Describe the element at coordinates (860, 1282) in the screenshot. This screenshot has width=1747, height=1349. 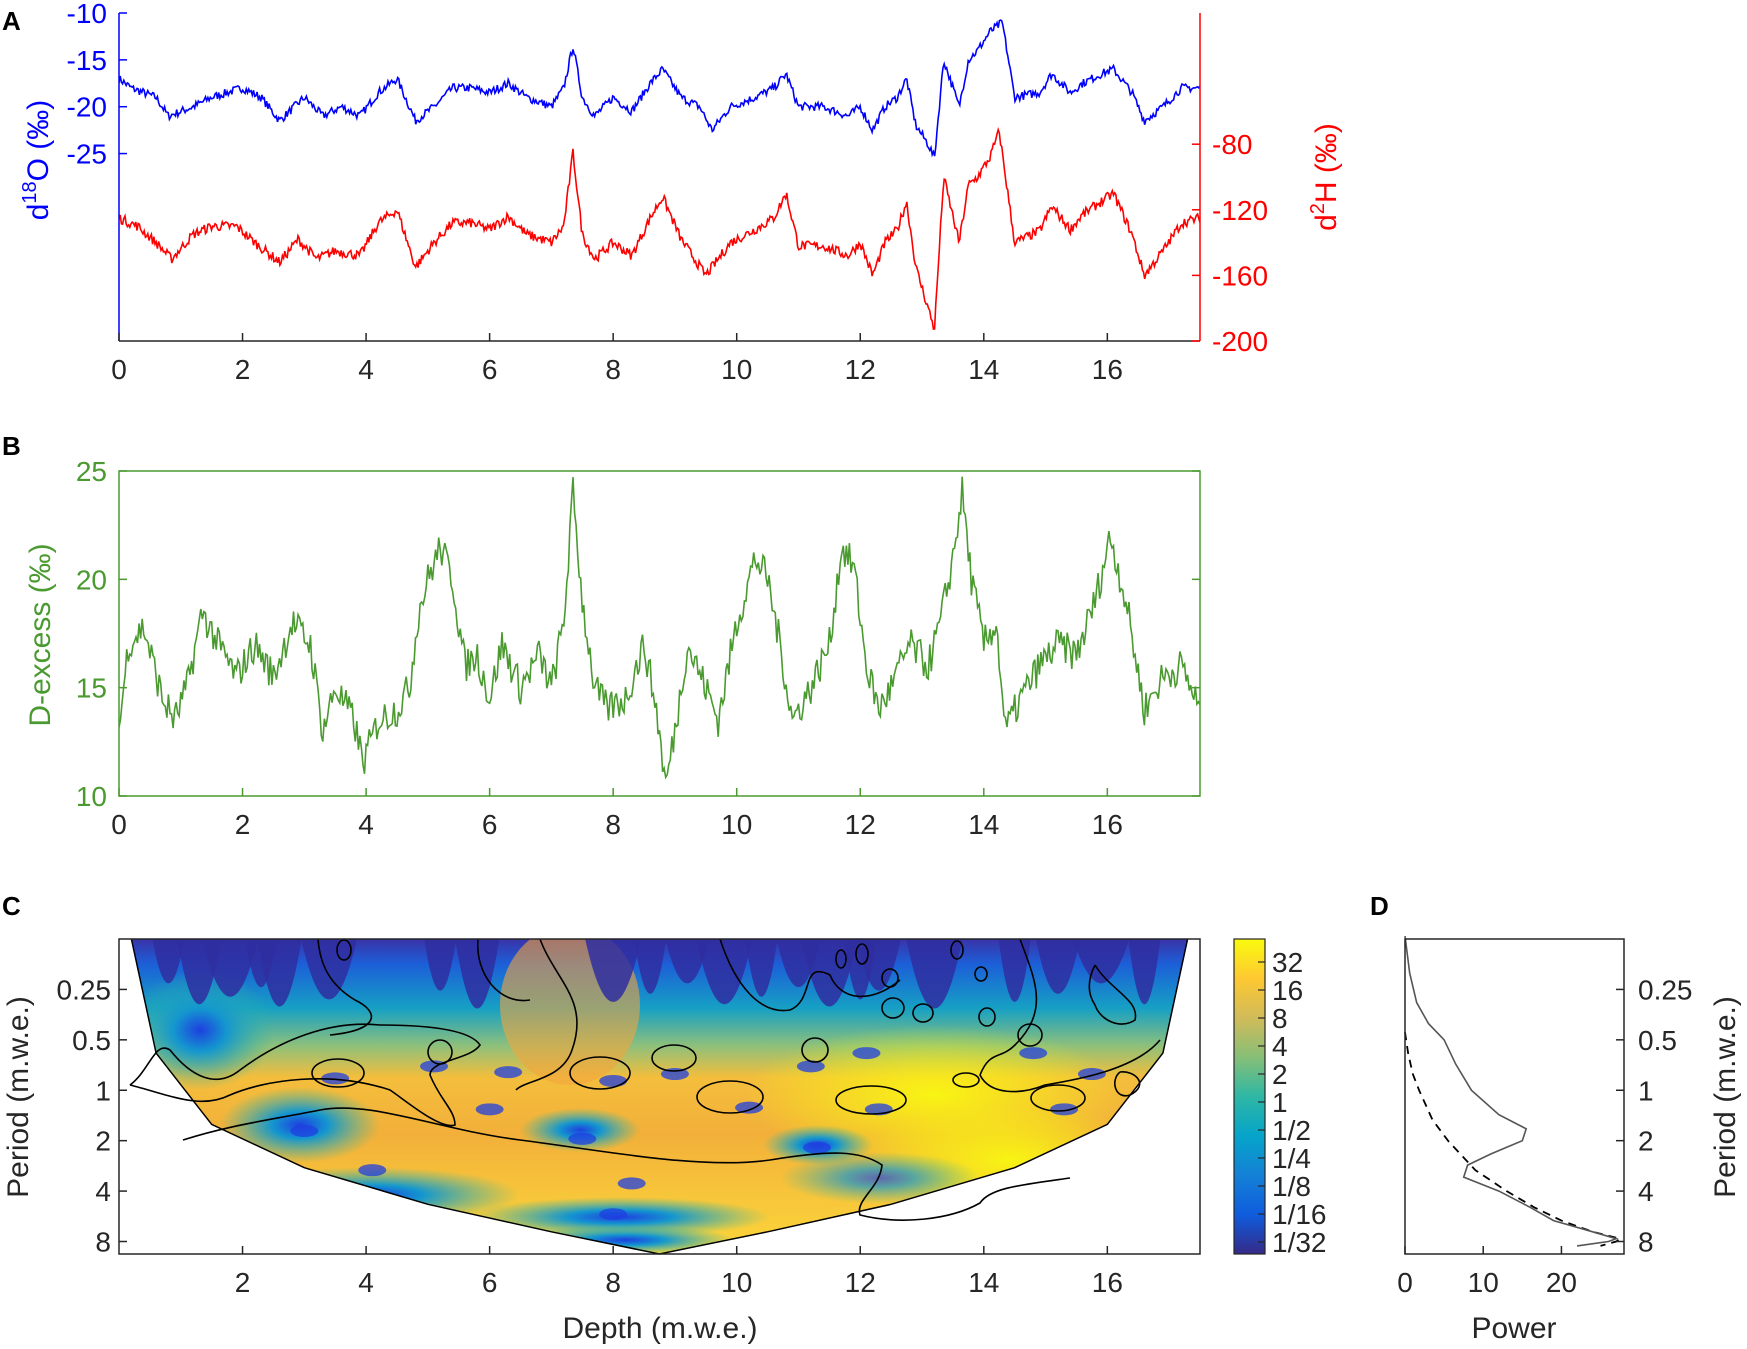
I see `panel-c-xtick-label: 12` at that location.